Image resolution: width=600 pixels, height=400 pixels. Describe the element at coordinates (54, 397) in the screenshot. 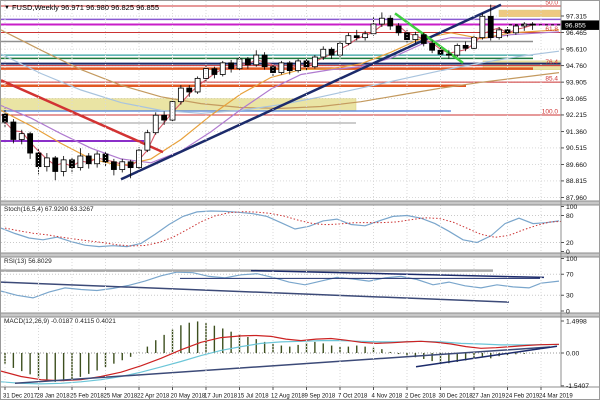

I see `time-axis-label: 28 Jan 2018` at that location.